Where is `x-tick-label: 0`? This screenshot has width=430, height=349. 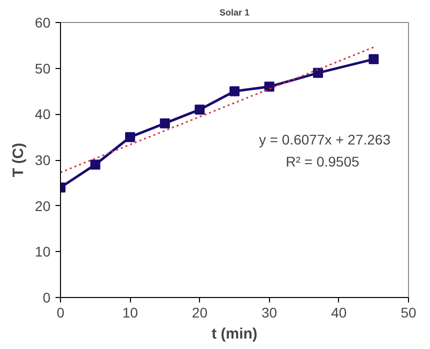 x-tick-label: 0 is located at coordinates (60, 312).